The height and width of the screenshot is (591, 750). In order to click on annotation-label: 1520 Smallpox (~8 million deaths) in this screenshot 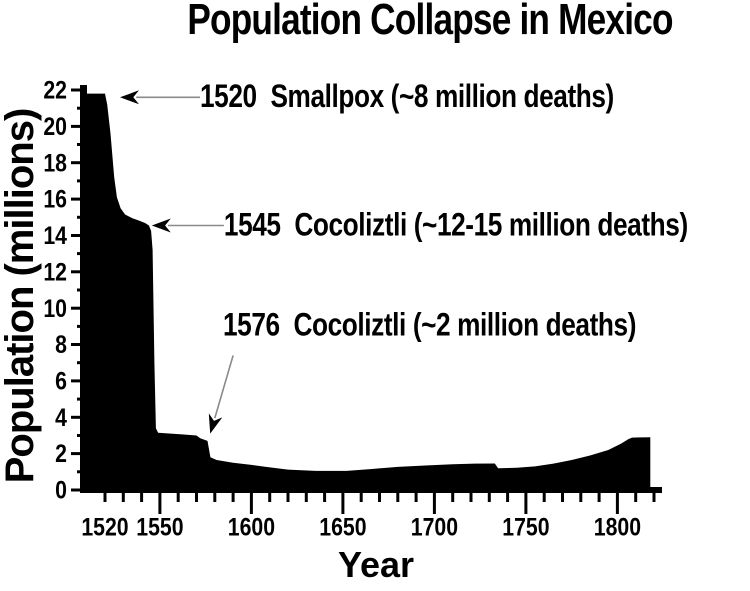, I will do `click(407, 97)`.